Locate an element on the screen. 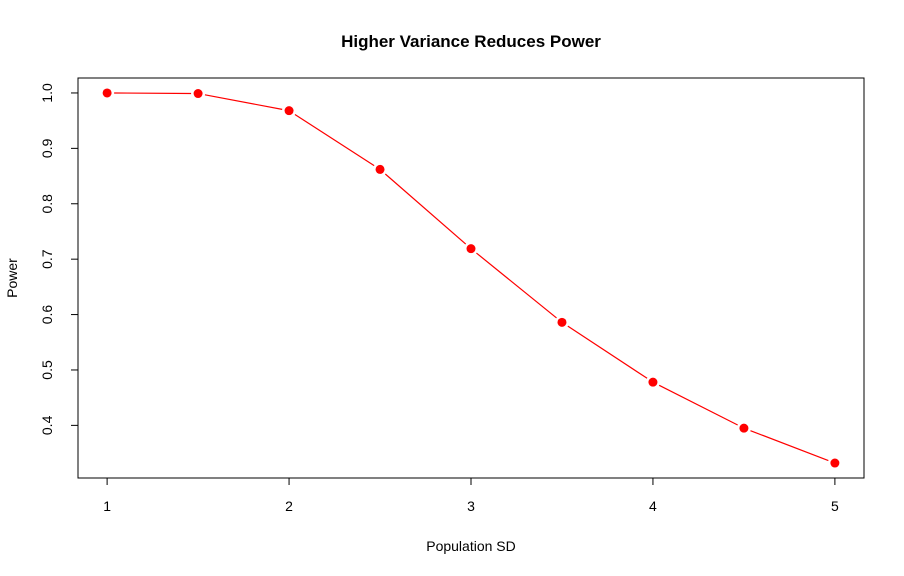  y-tick-label: 0.6 is located at coordinates (47, 315).